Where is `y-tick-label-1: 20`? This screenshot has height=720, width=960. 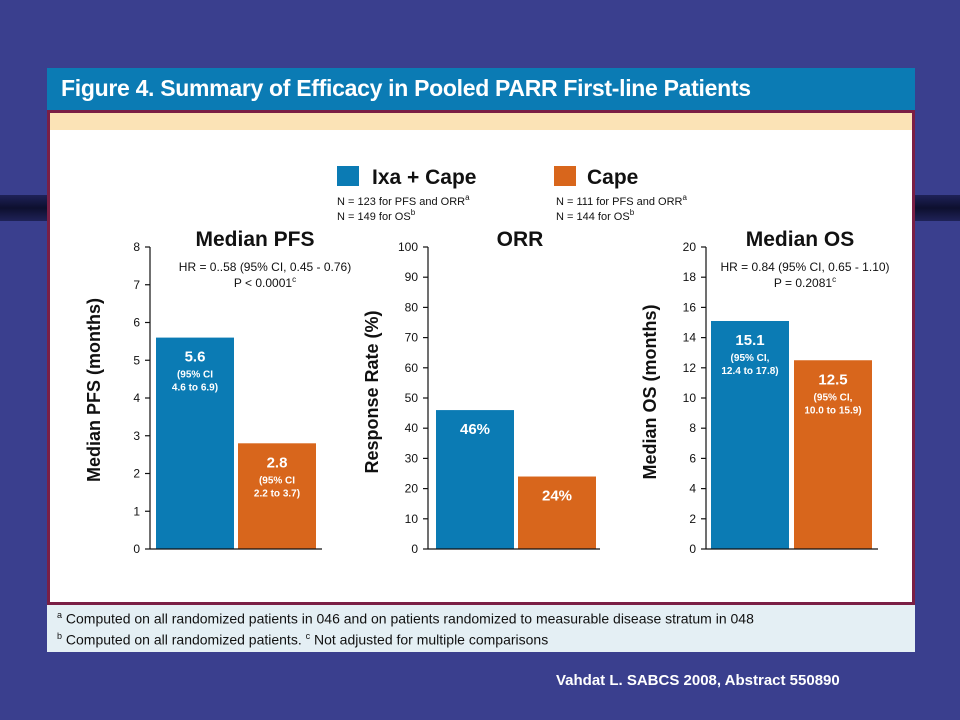
y-tick-label-1: 20 is located at coordinates (412, 489).